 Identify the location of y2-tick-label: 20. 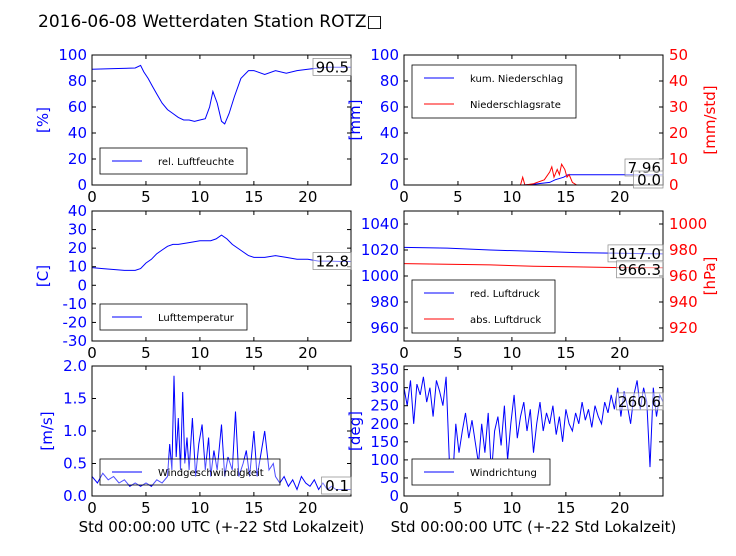
(678, 133).